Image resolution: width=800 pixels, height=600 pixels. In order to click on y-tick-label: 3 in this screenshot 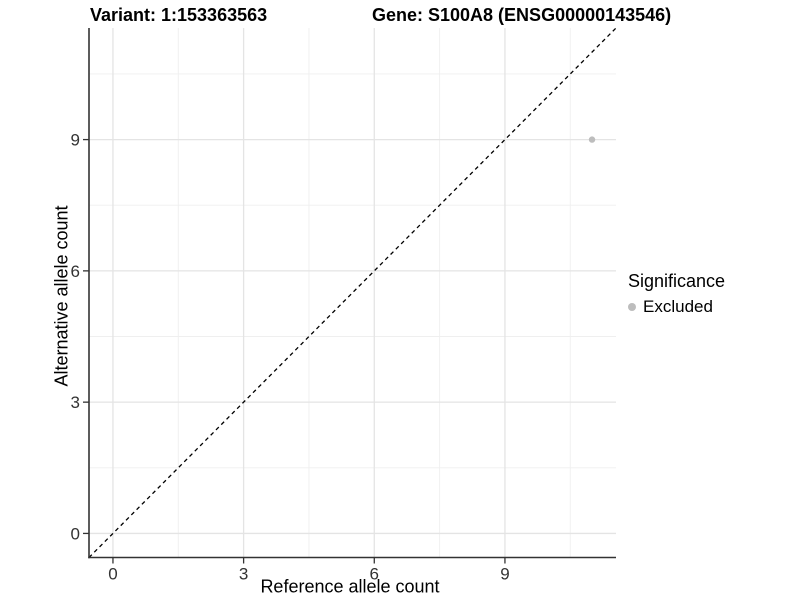, I will do `click(75, 402)`.